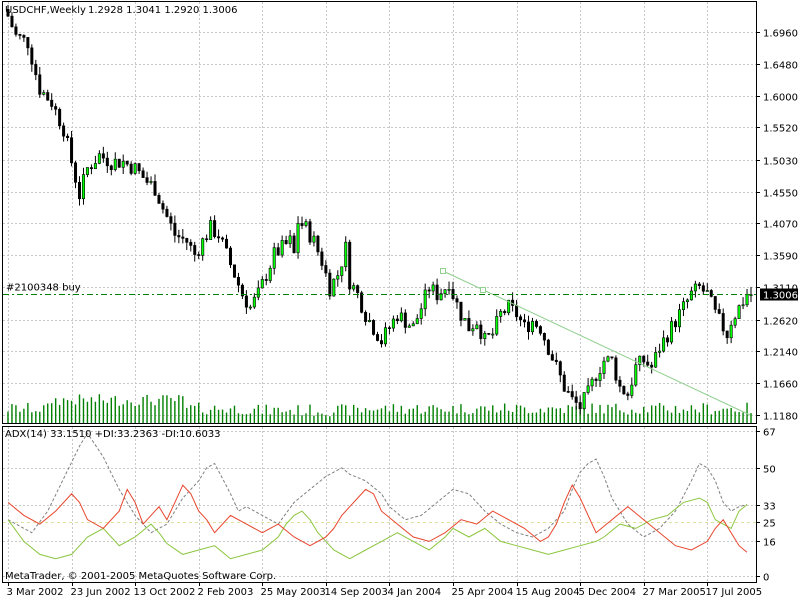 The height and width of the screenshot is (600, 800). Describe the element at coordinates (780, 34) in the screenshot. I see `price-label: 1.6960` at that location.